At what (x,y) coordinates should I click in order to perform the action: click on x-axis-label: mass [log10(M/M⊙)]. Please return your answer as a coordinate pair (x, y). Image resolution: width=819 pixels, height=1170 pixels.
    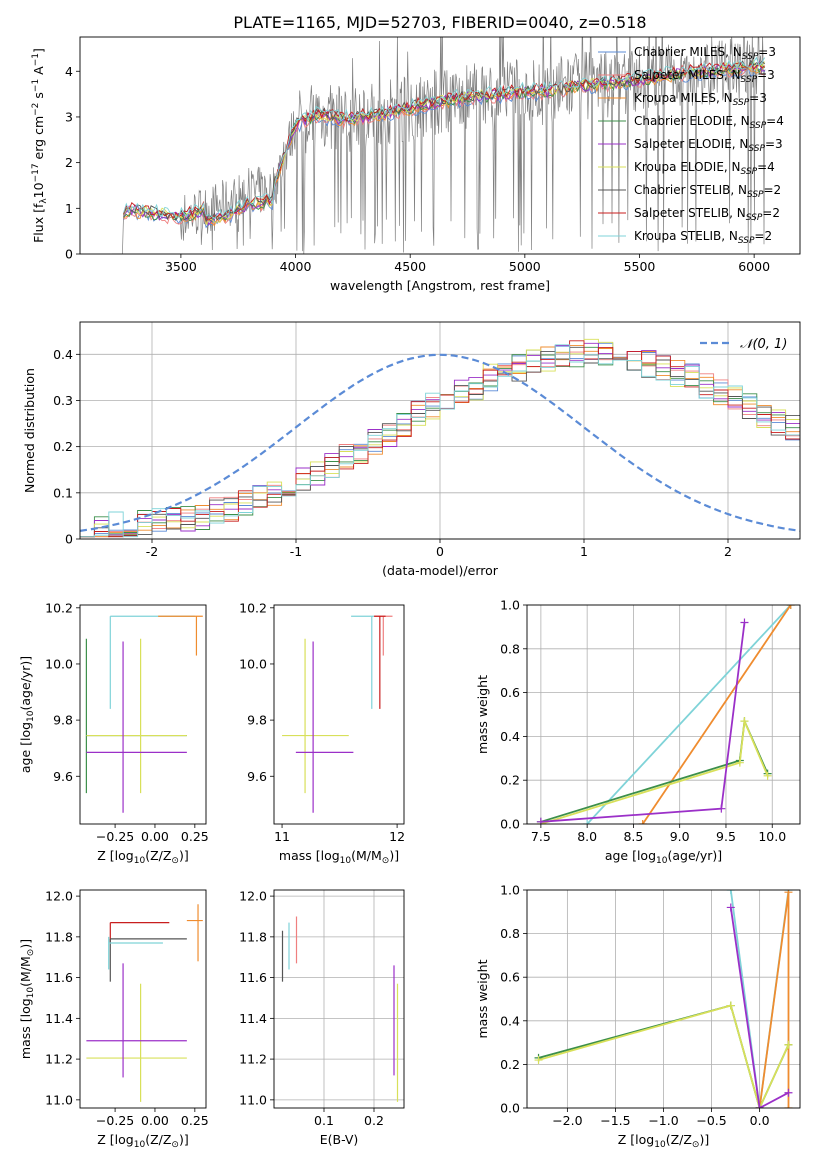
    Looking at the image, I should click on (339, 857).